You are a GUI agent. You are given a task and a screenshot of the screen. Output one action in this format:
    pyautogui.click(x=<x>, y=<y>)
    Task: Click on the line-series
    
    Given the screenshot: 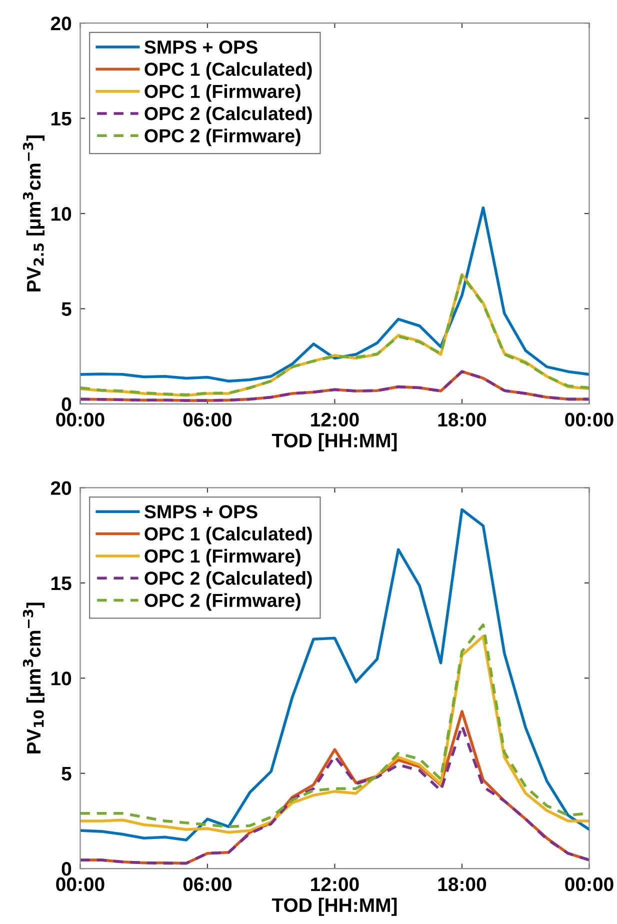 What is the action you would take?
    pyautogui.click(x=335, y=386)
    